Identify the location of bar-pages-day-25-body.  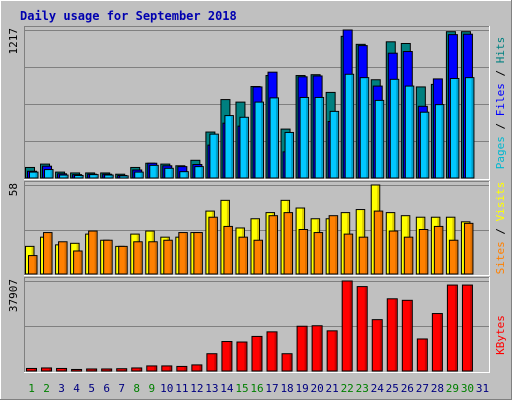
(394, 128).